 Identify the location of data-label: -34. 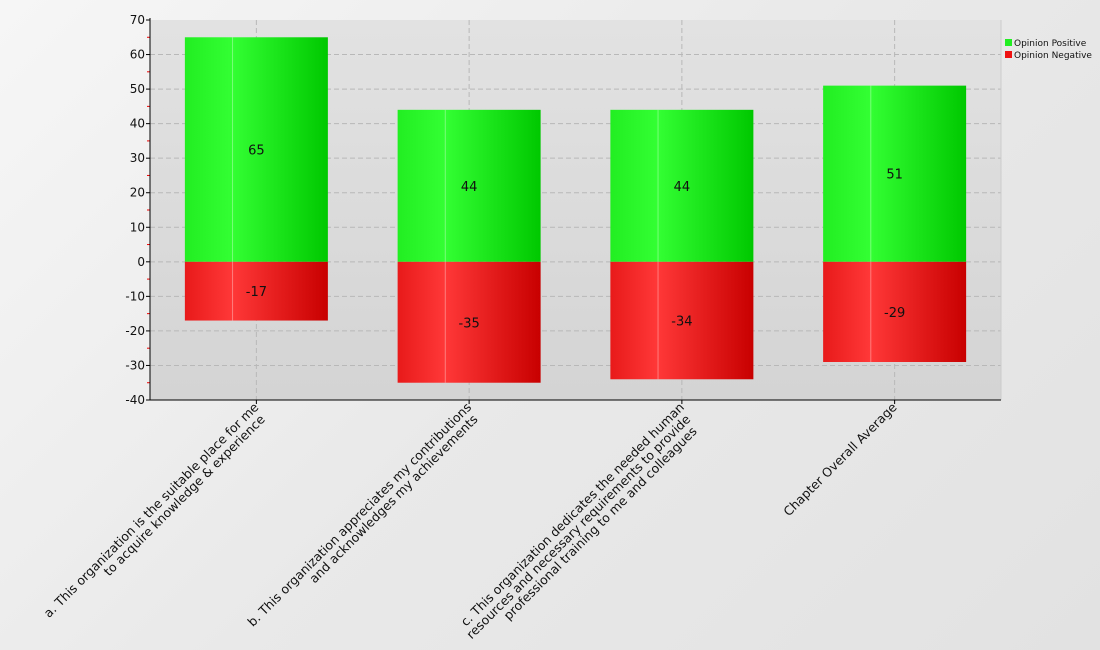
(681, 322).